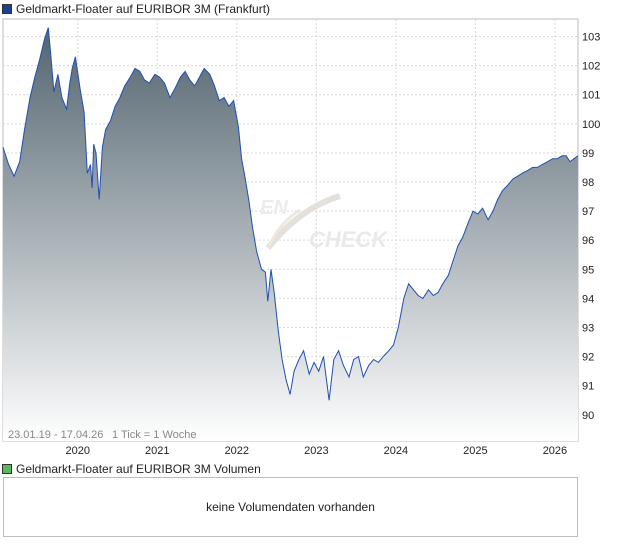 The width and height of the screenshot is (620, 546). Describe the element at coordinates (591, 96) in the screenshot. I see `y-tick-label: 101` at that location.